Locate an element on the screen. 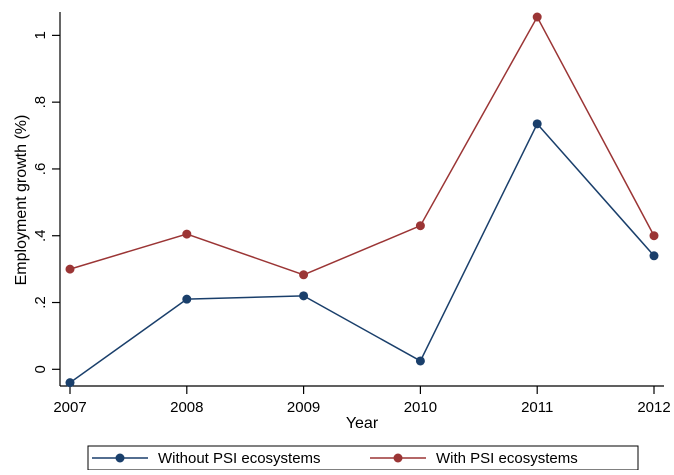 This screenshot has height=475, width=674. x-tick-label: 2011 is located at coordinates (537, 407).